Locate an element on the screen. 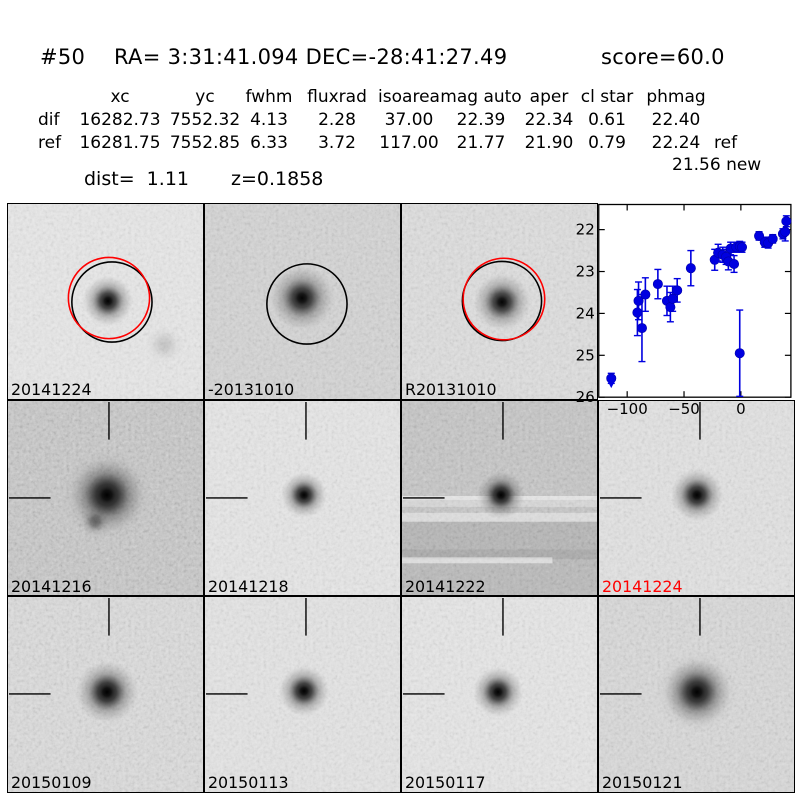  stamp-date-label: 20150113 is located at coordinates (248, 782).